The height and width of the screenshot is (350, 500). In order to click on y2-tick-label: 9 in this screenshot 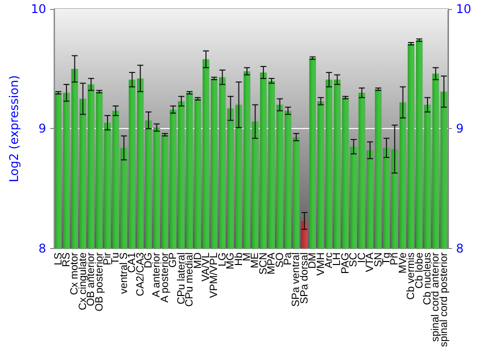, I will do `click(460, 129)`.